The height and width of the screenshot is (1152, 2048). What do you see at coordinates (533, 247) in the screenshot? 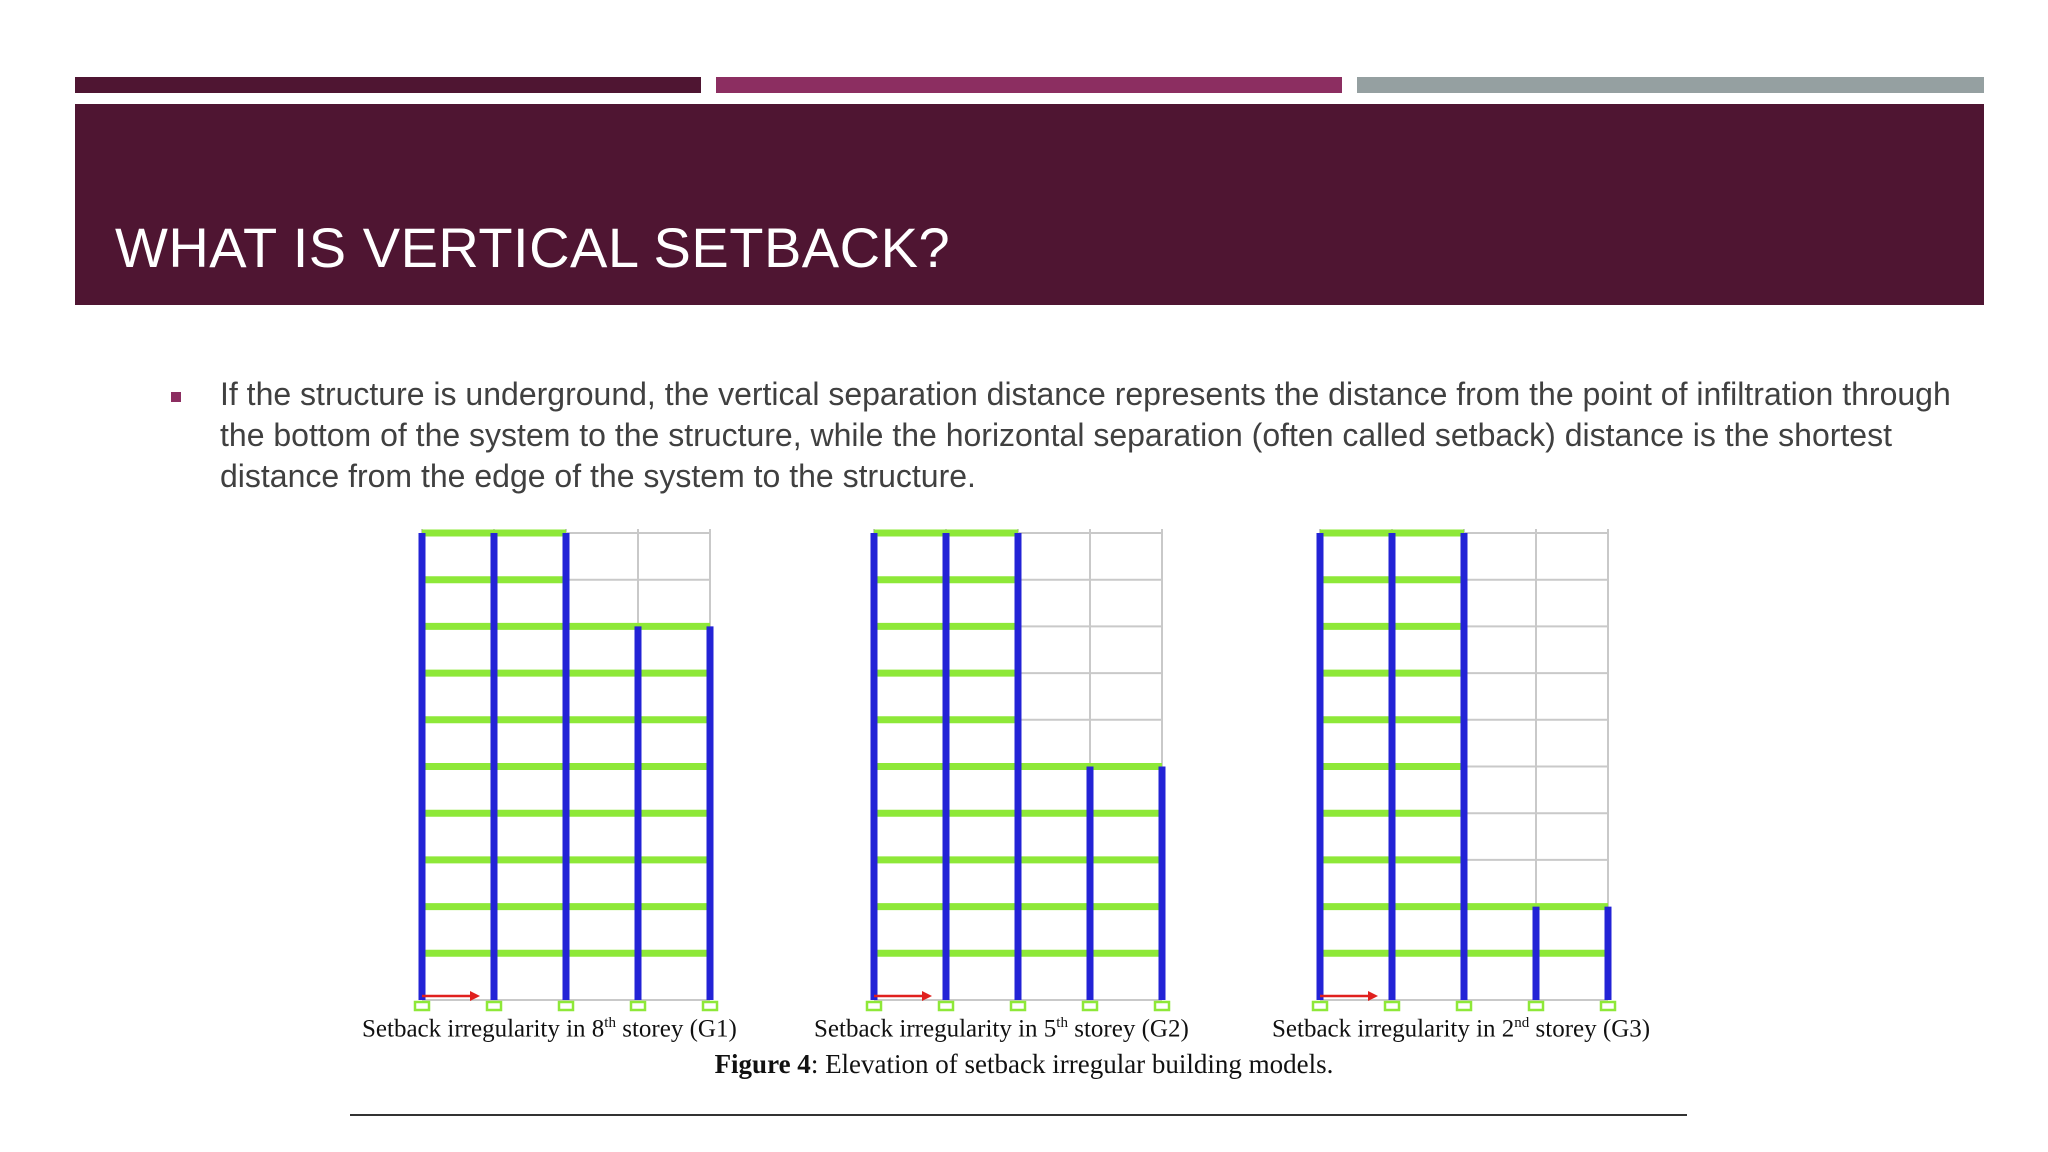
I see `slide-title: WHAT IS VERTICAL SETBACK?` at bounding box center [533, 247].